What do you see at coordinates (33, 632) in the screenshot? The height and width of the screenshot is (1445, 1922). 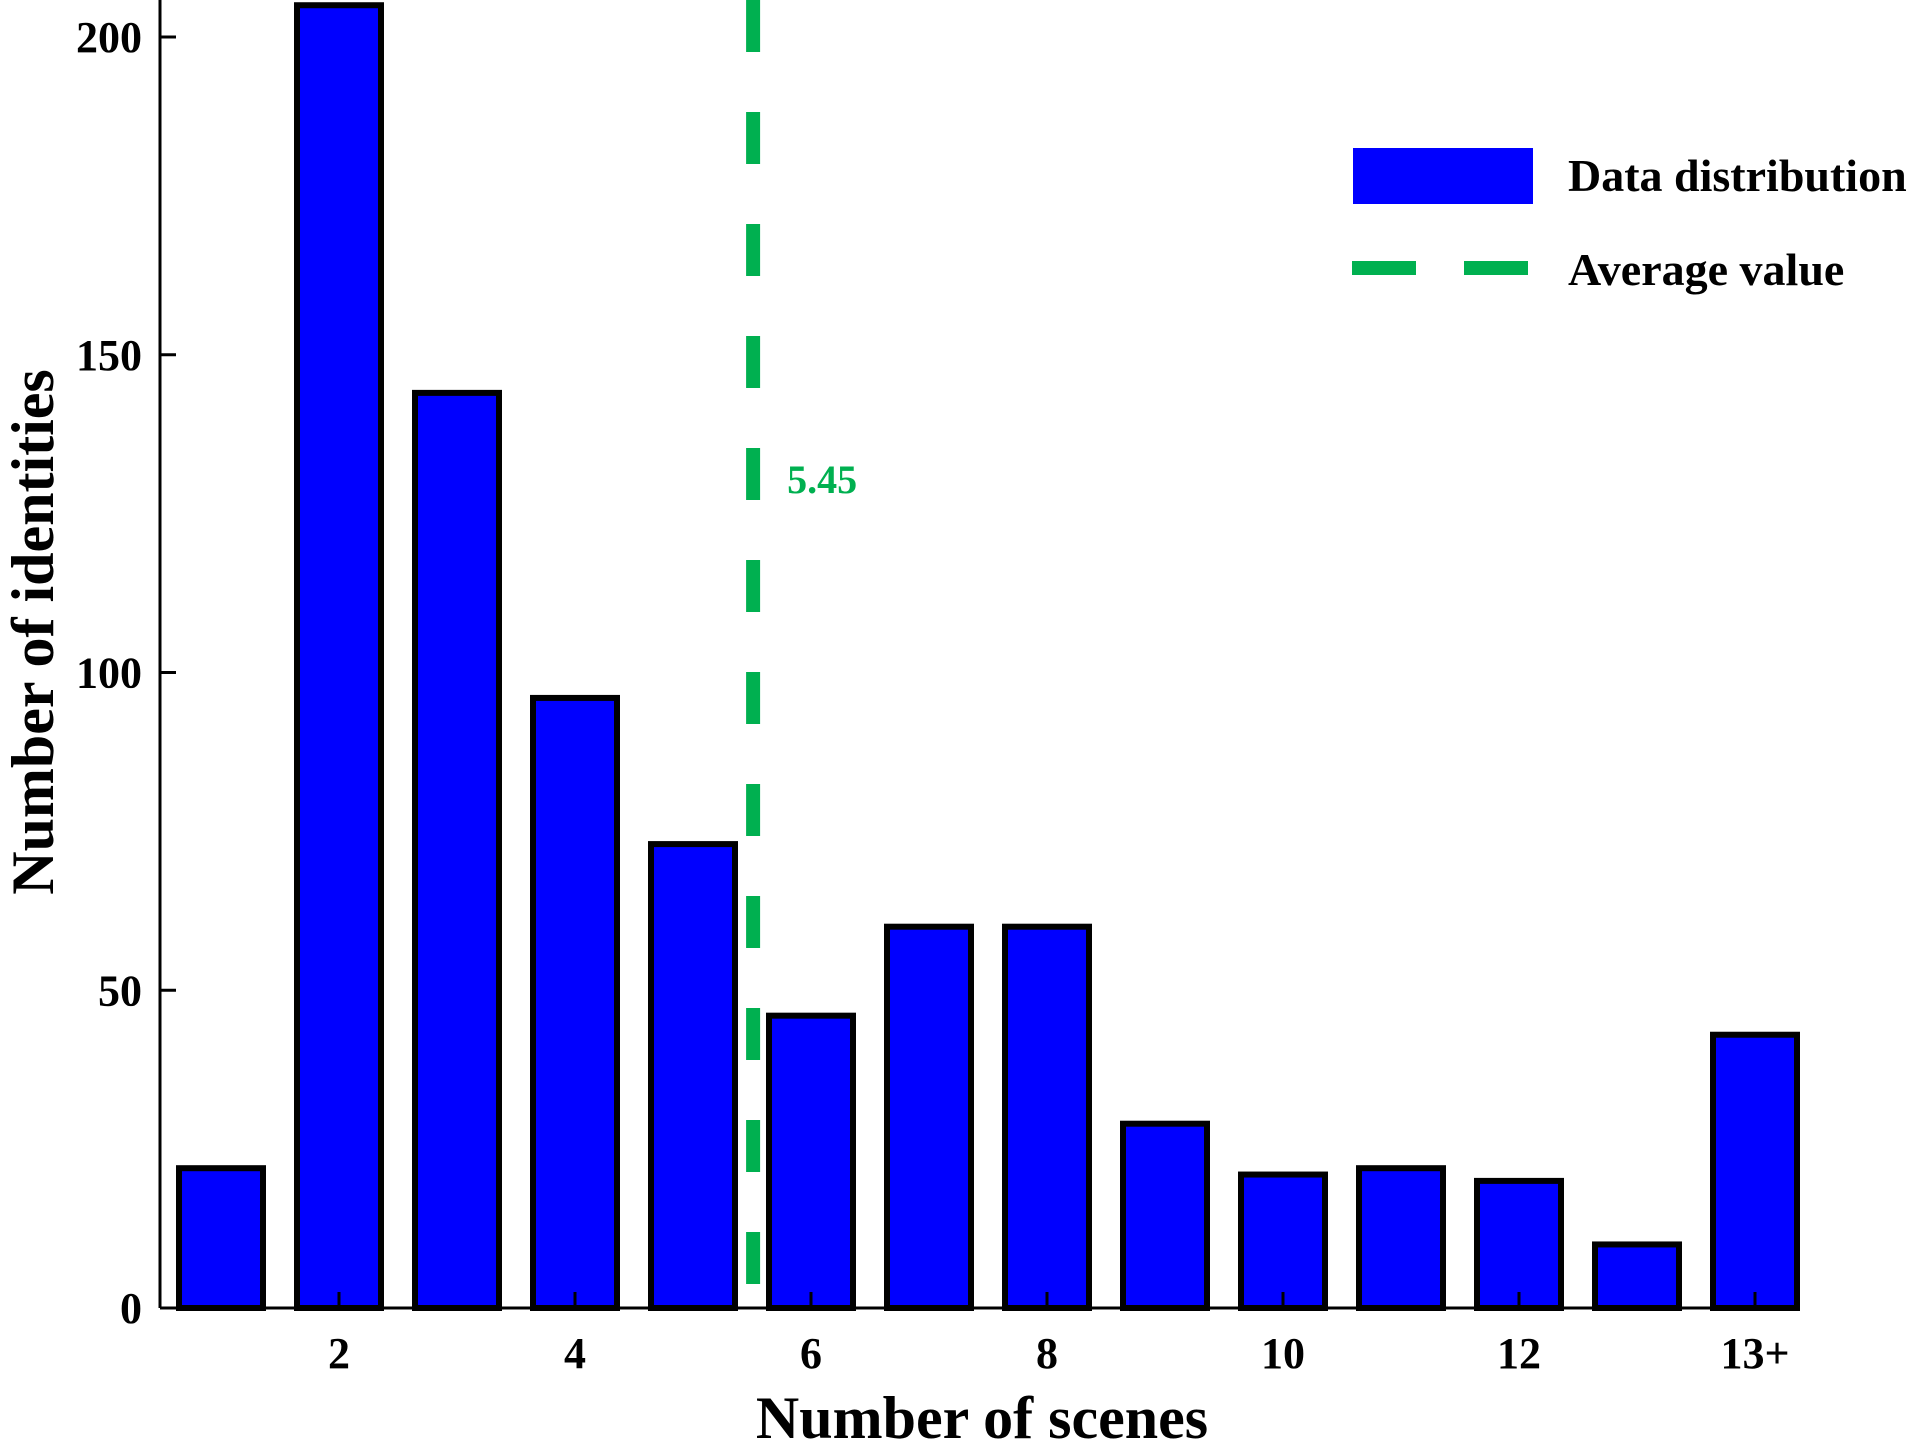 I see `y-axis-label: Number of identities` at bounding box center [33, 632].